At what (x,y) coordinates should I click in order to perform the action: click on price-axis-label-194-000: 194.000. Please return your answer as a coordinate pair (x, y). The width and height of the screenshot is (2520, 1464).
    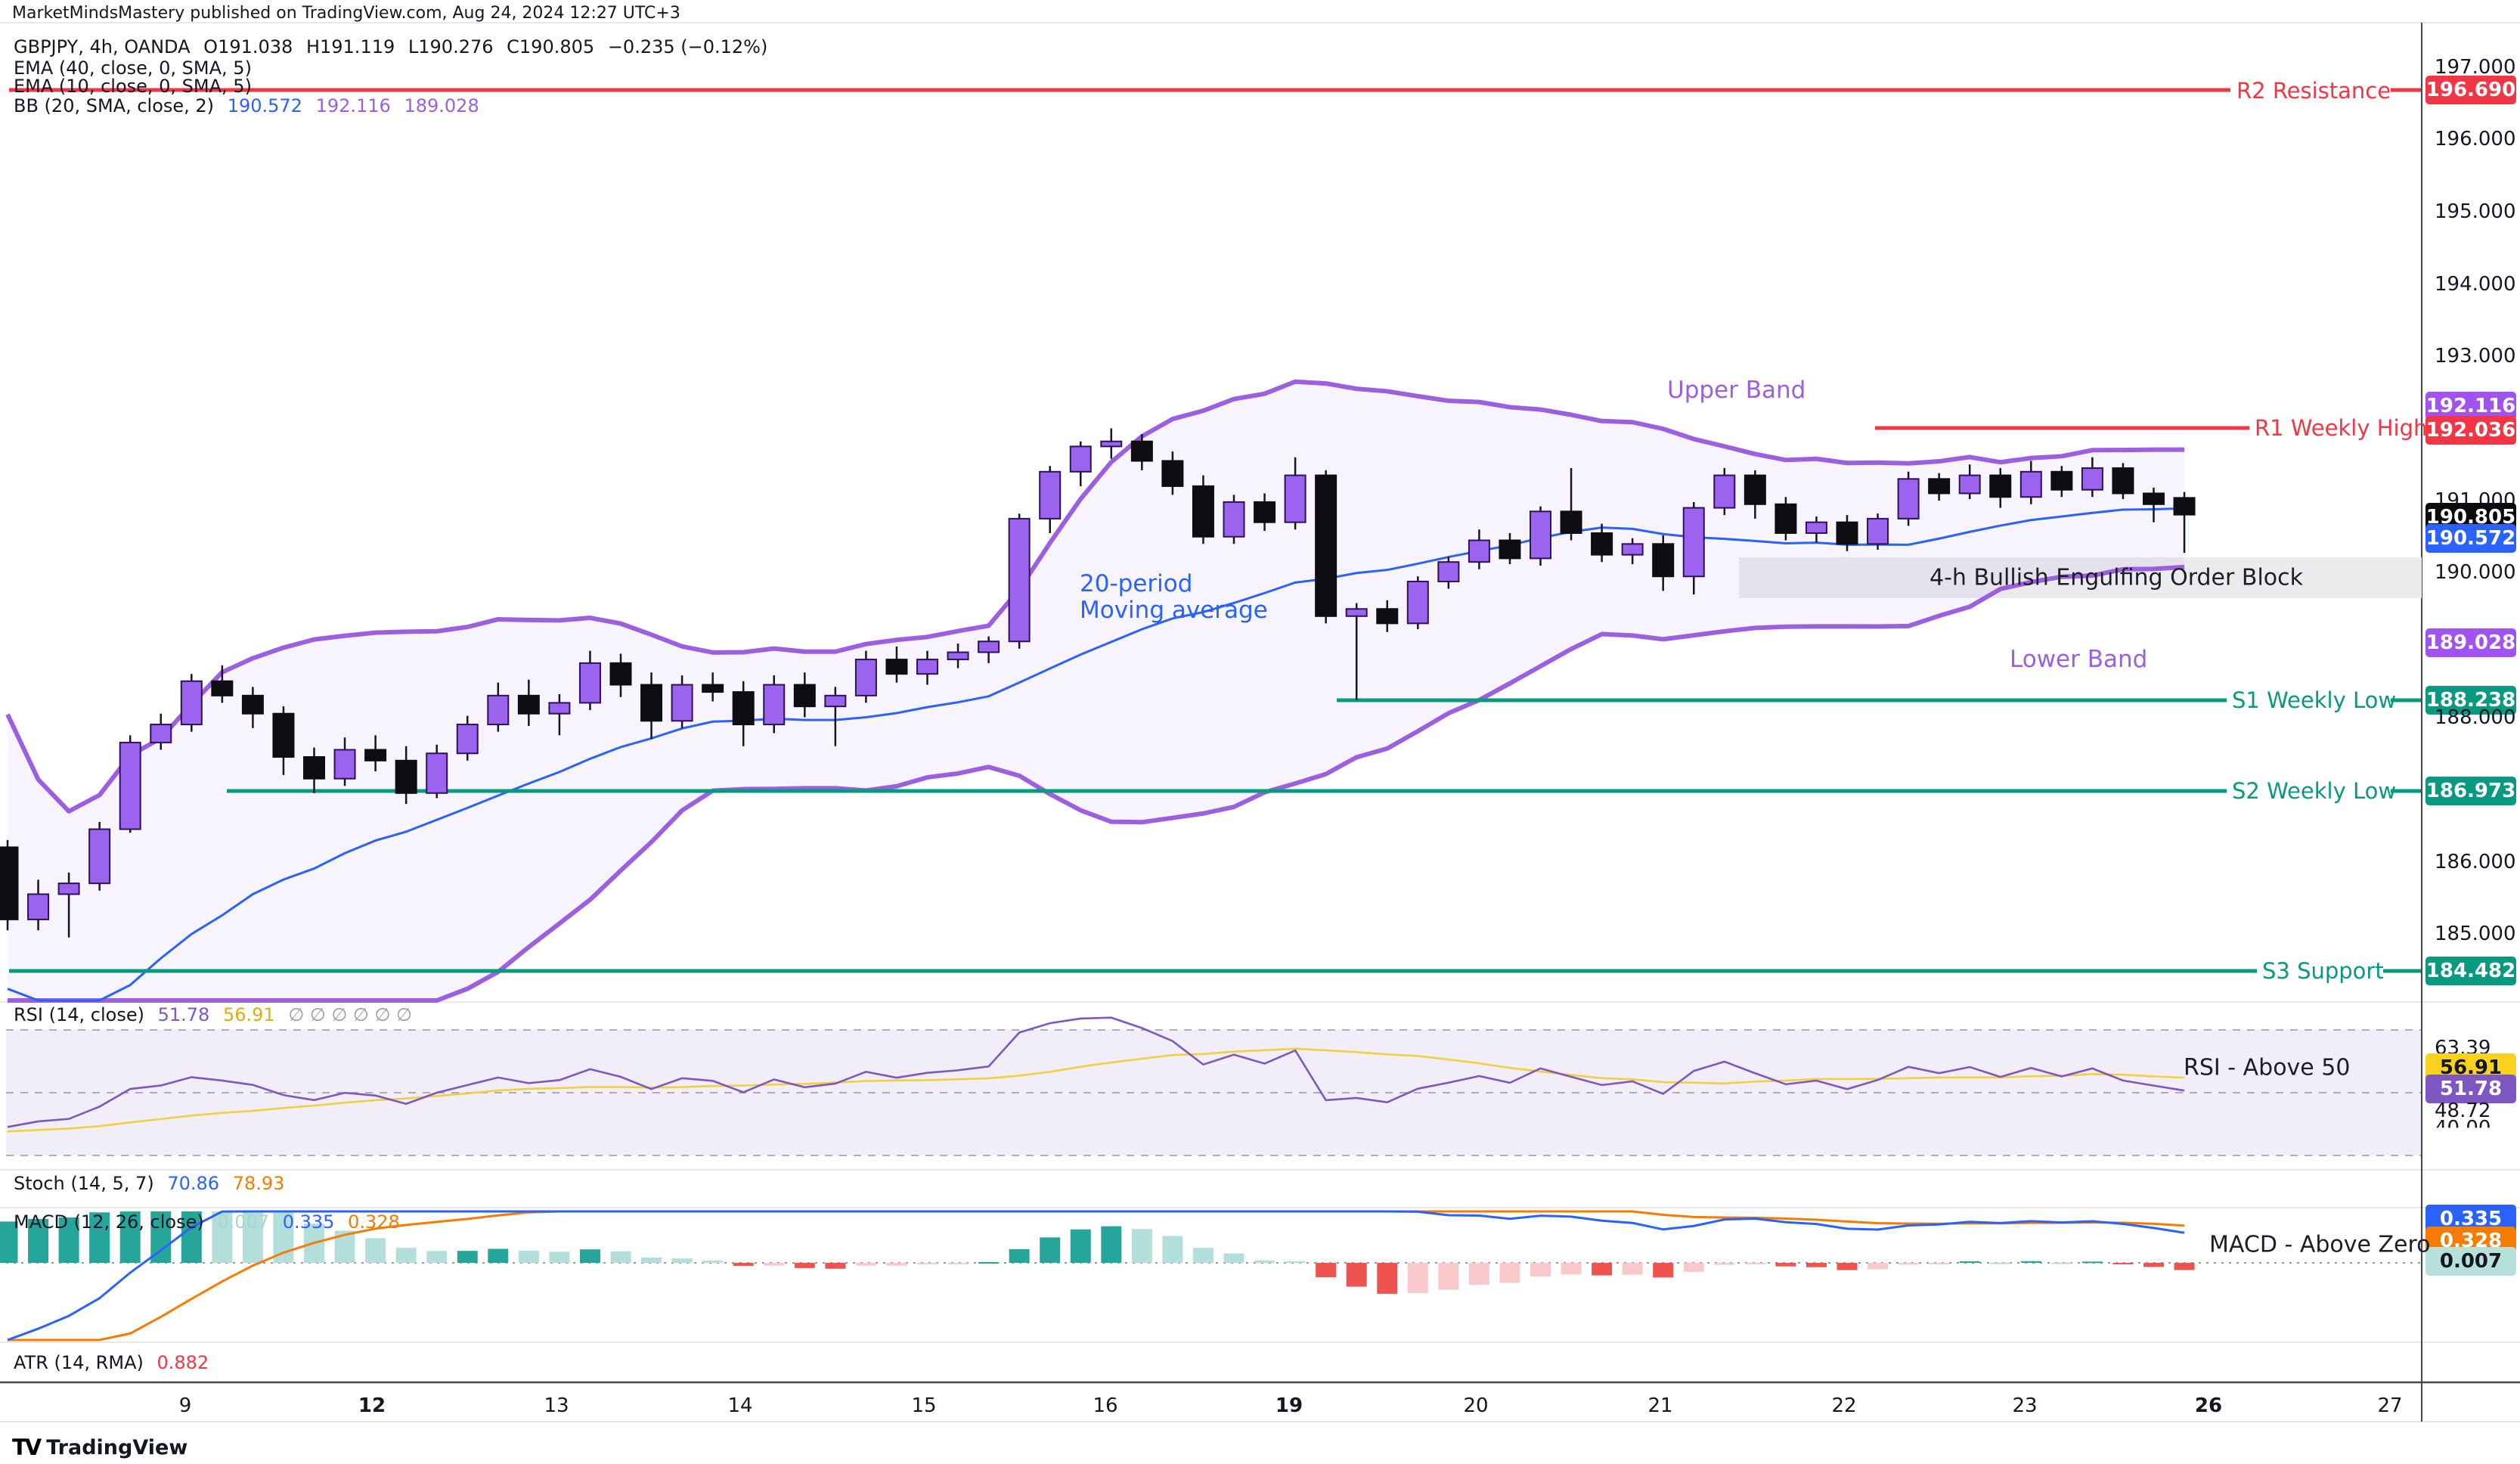
    Looking at the image, I should click on (2475, 284).